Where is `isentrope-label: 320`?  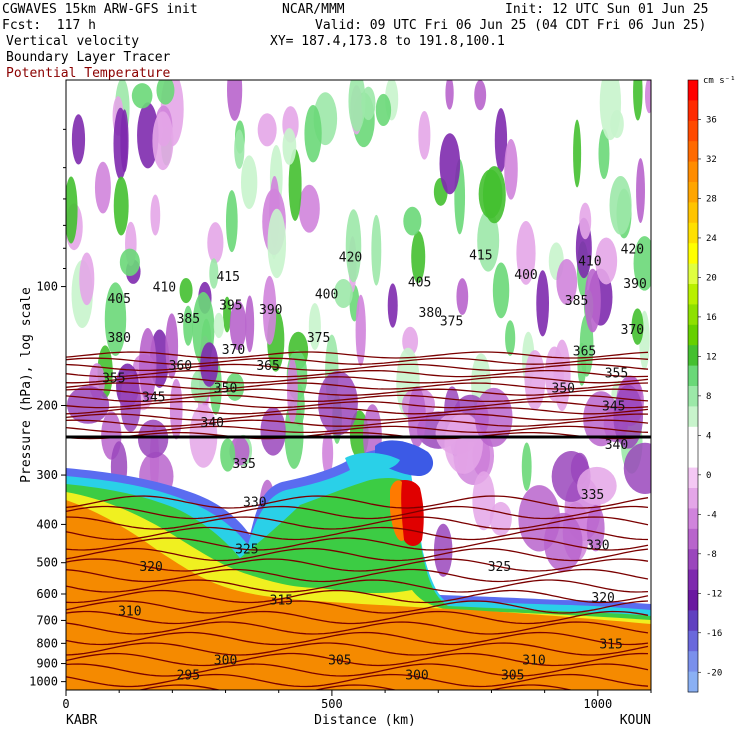 isentrope-label: 320 is located at coordinates (602, 598).